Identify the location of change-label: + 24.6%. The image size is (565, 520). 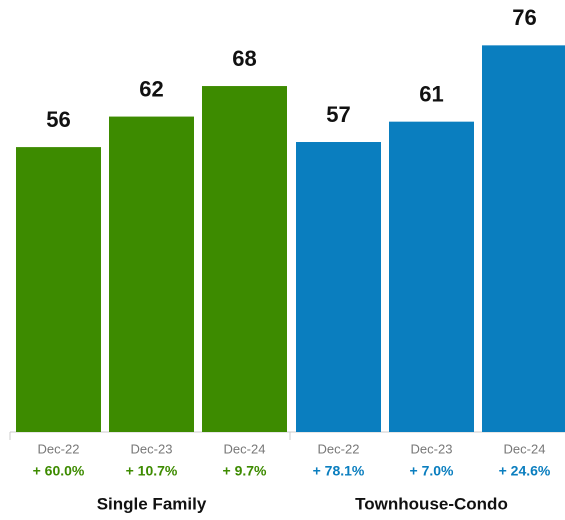
(525, 471).